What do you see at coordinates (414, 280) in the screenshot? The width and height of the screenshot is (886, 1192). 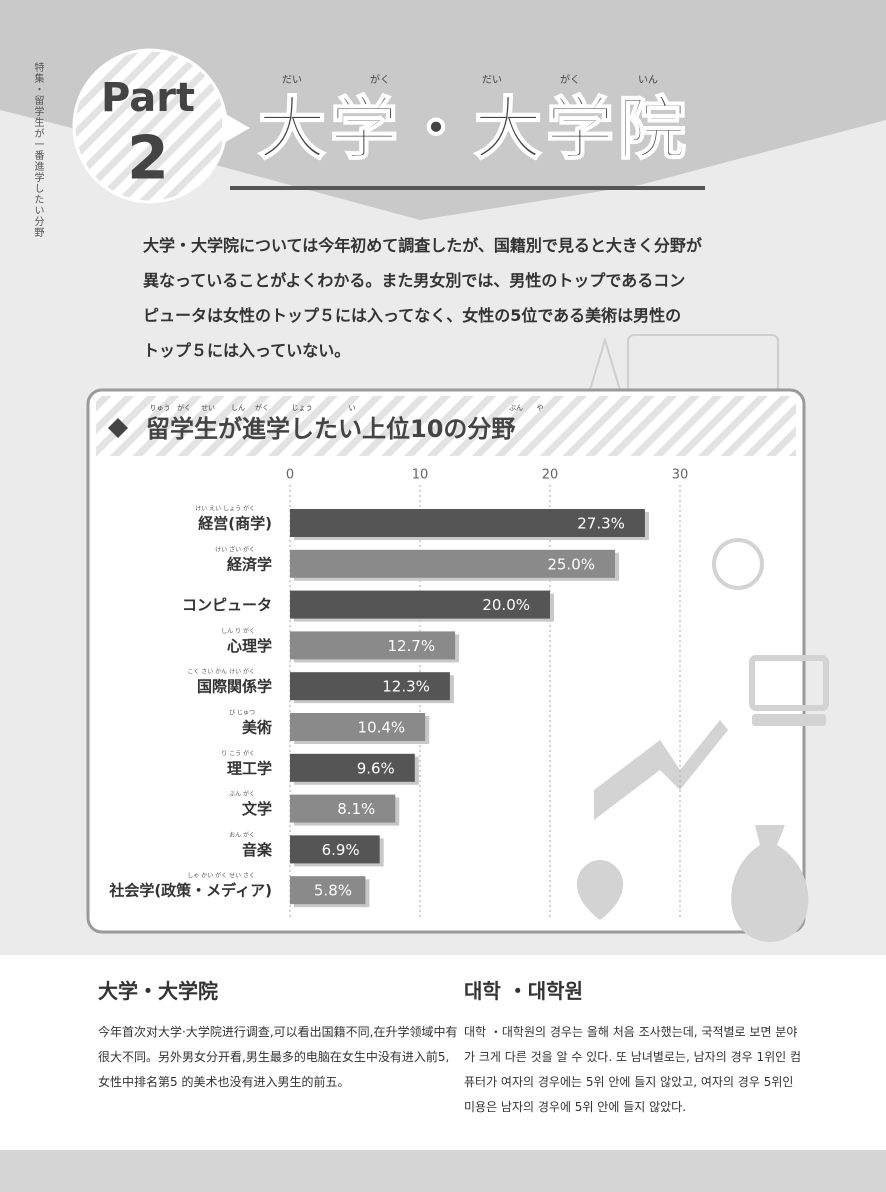 I see `intro-line: 異なっていることがよくわかる。また男女別では、男性のトップであるコン` at bounding box center [414, 280].